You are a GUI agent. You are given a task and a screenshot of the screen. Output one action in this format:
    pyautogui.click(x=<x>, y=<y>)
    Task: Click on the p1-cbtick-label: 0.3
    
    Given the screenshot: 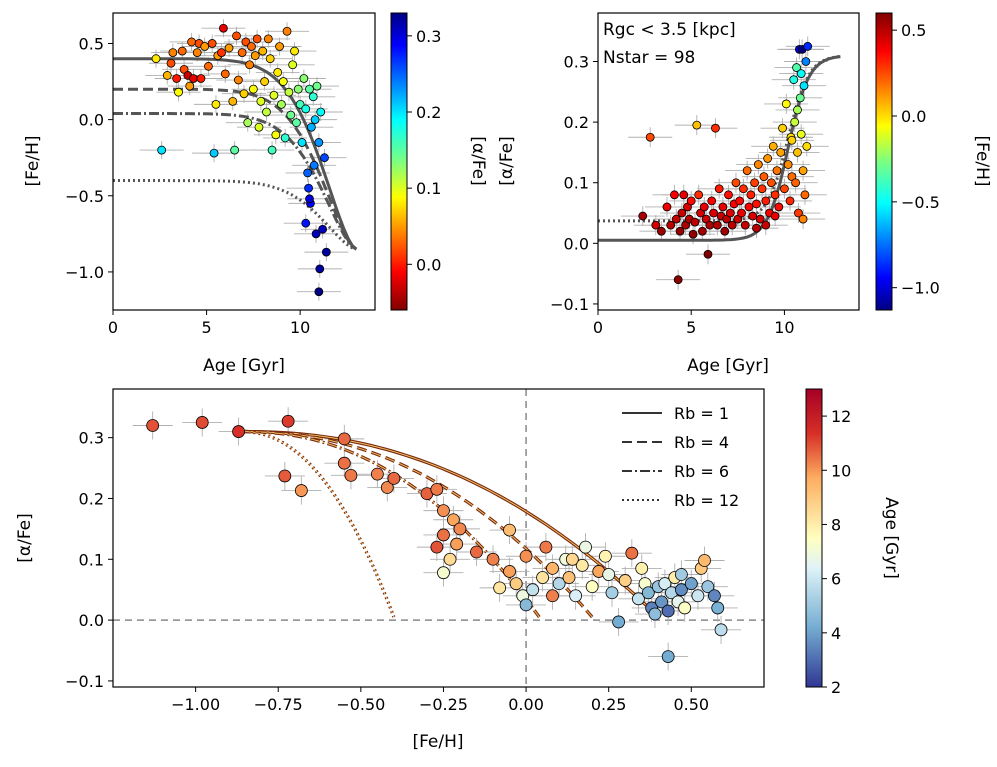 What is the action you would take?
    pyautogui.click(x=428, y=36)
    